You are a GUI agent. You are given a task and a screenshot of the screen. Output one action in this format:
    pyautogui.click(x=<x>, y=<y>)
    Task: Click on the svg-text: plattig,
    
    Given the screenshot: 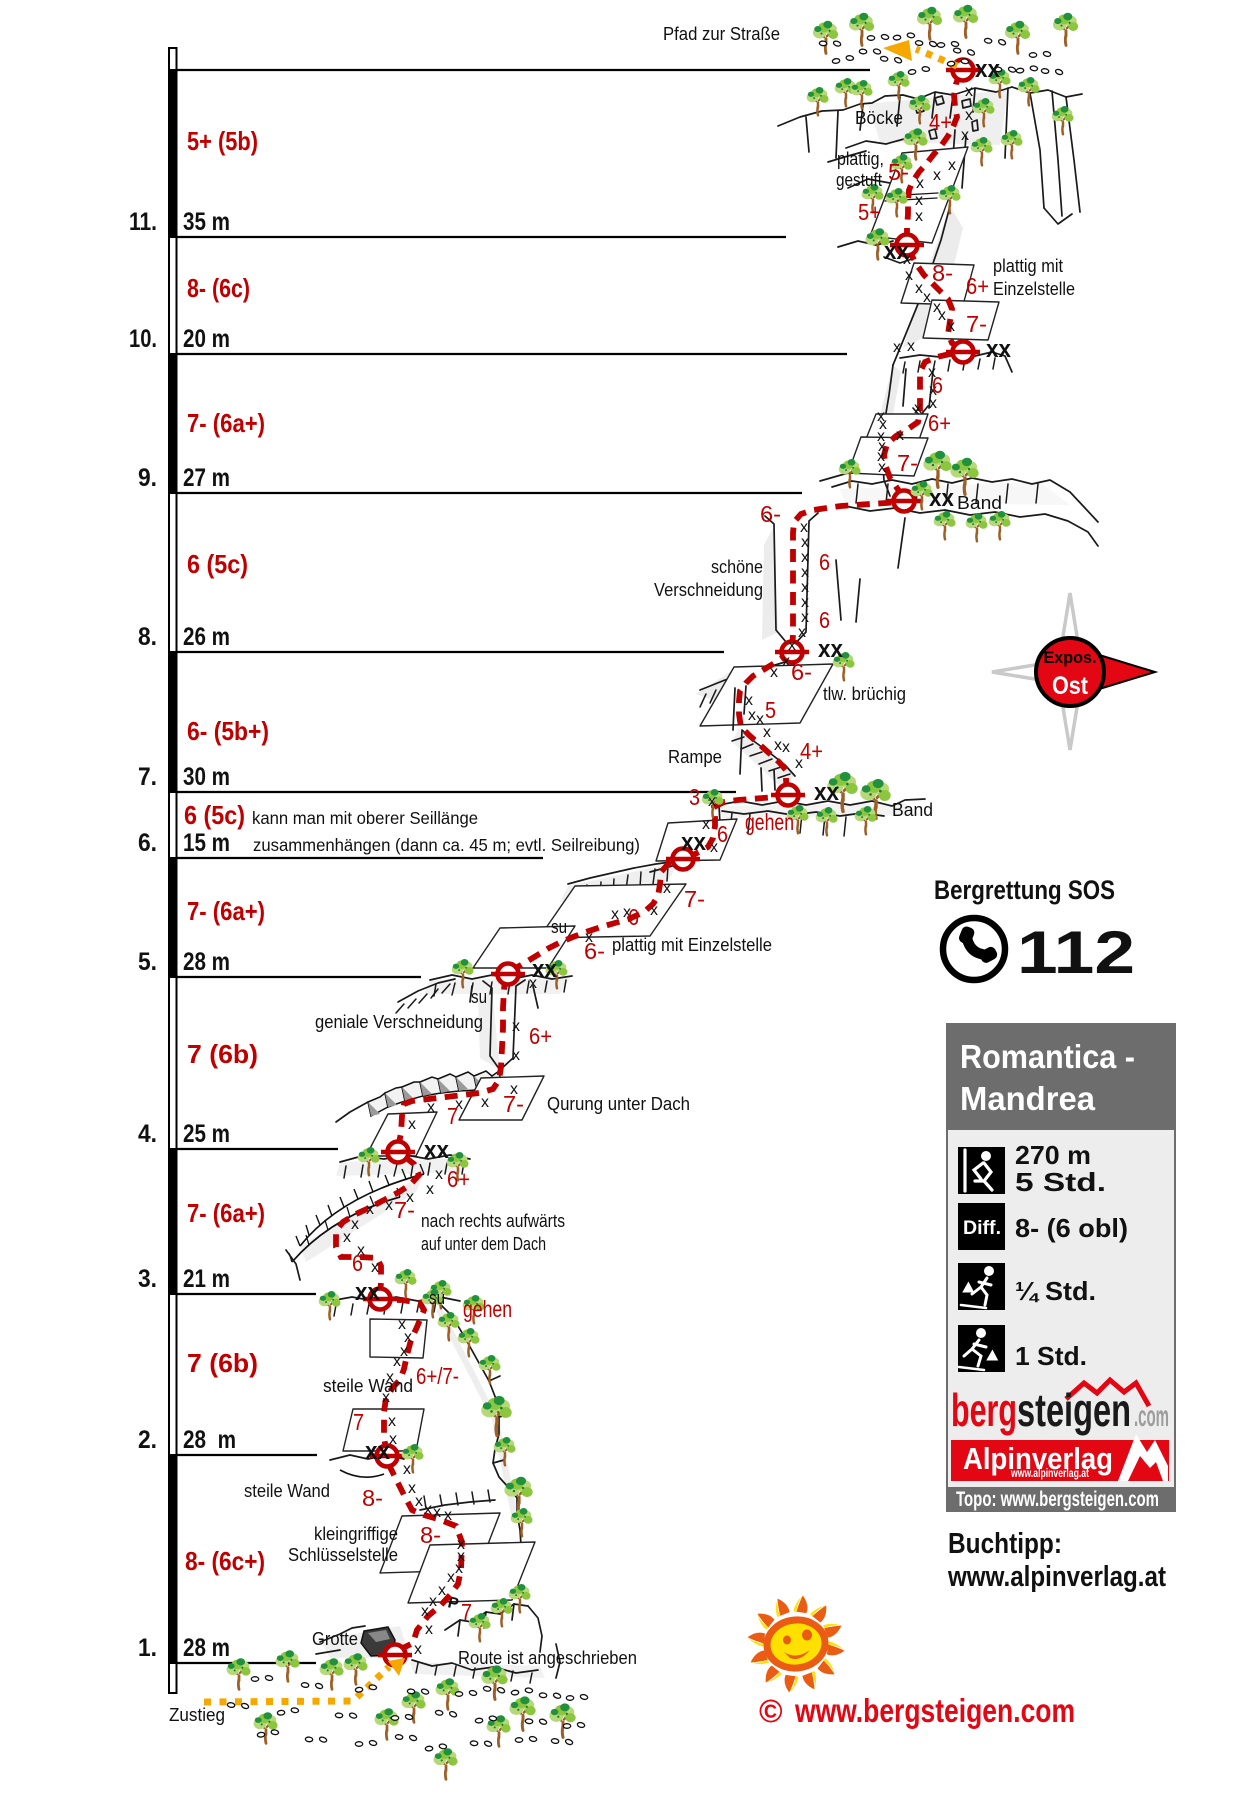 What is the action you would take?
    pyautogui.click(x=860, y=159)
    